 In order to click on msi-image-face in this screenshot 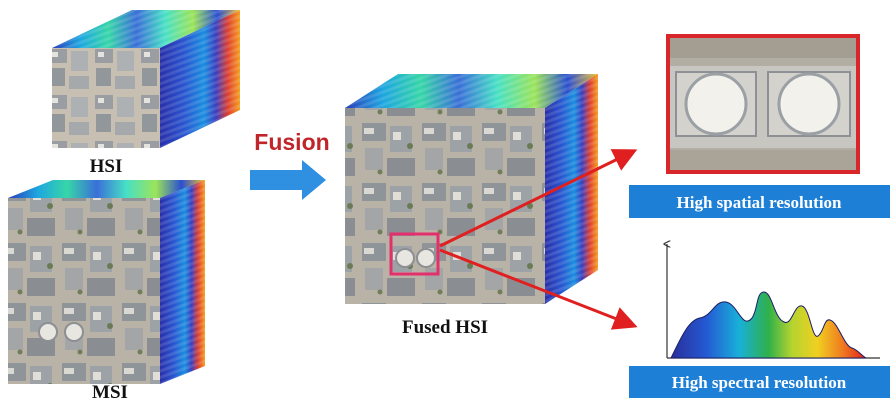, I will do `click(84, 291)`.